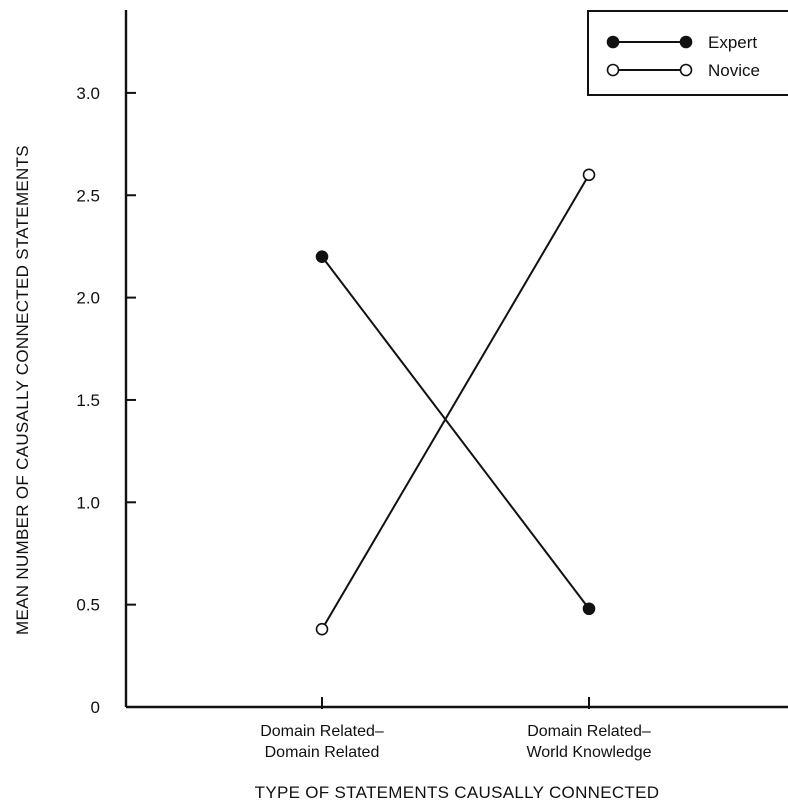 Image resolution: width=788 pixels, height=804 pixels. I want to click on y-tick-label: 0, so click(95, 707).